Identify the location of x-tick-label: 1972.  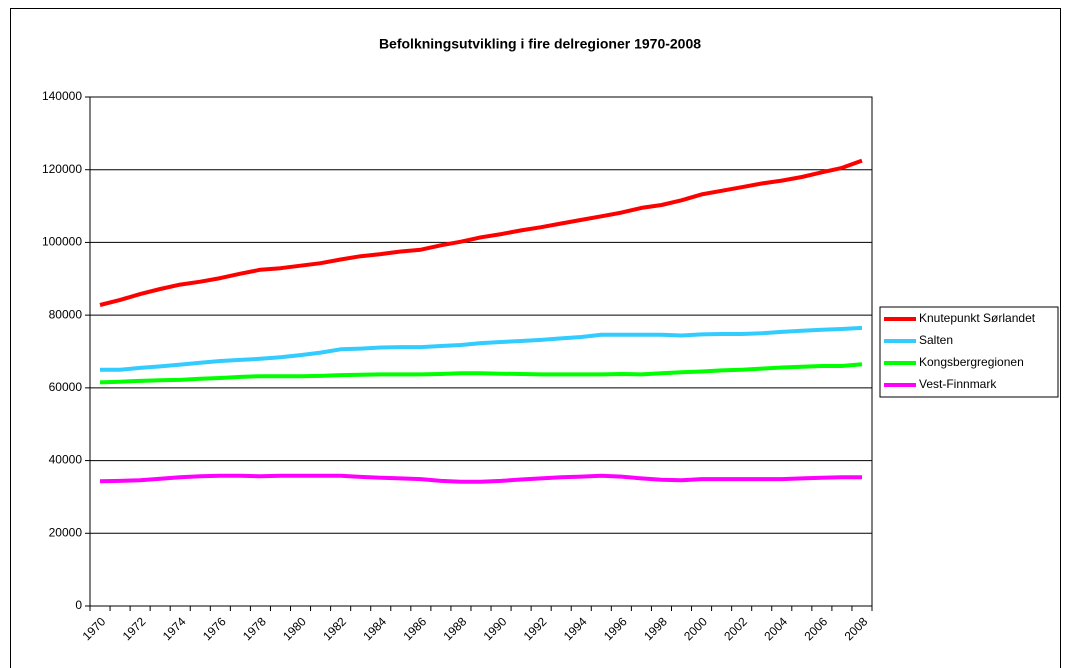
(134, 628).